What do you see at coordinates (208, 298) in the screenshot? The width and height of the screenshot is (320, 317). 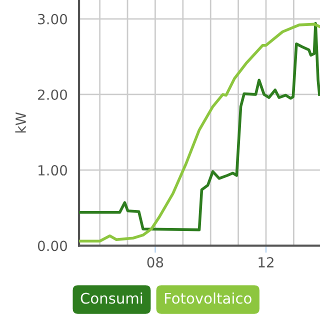 I see `text: Fotovoltaico` at bounding box center [208, 298].